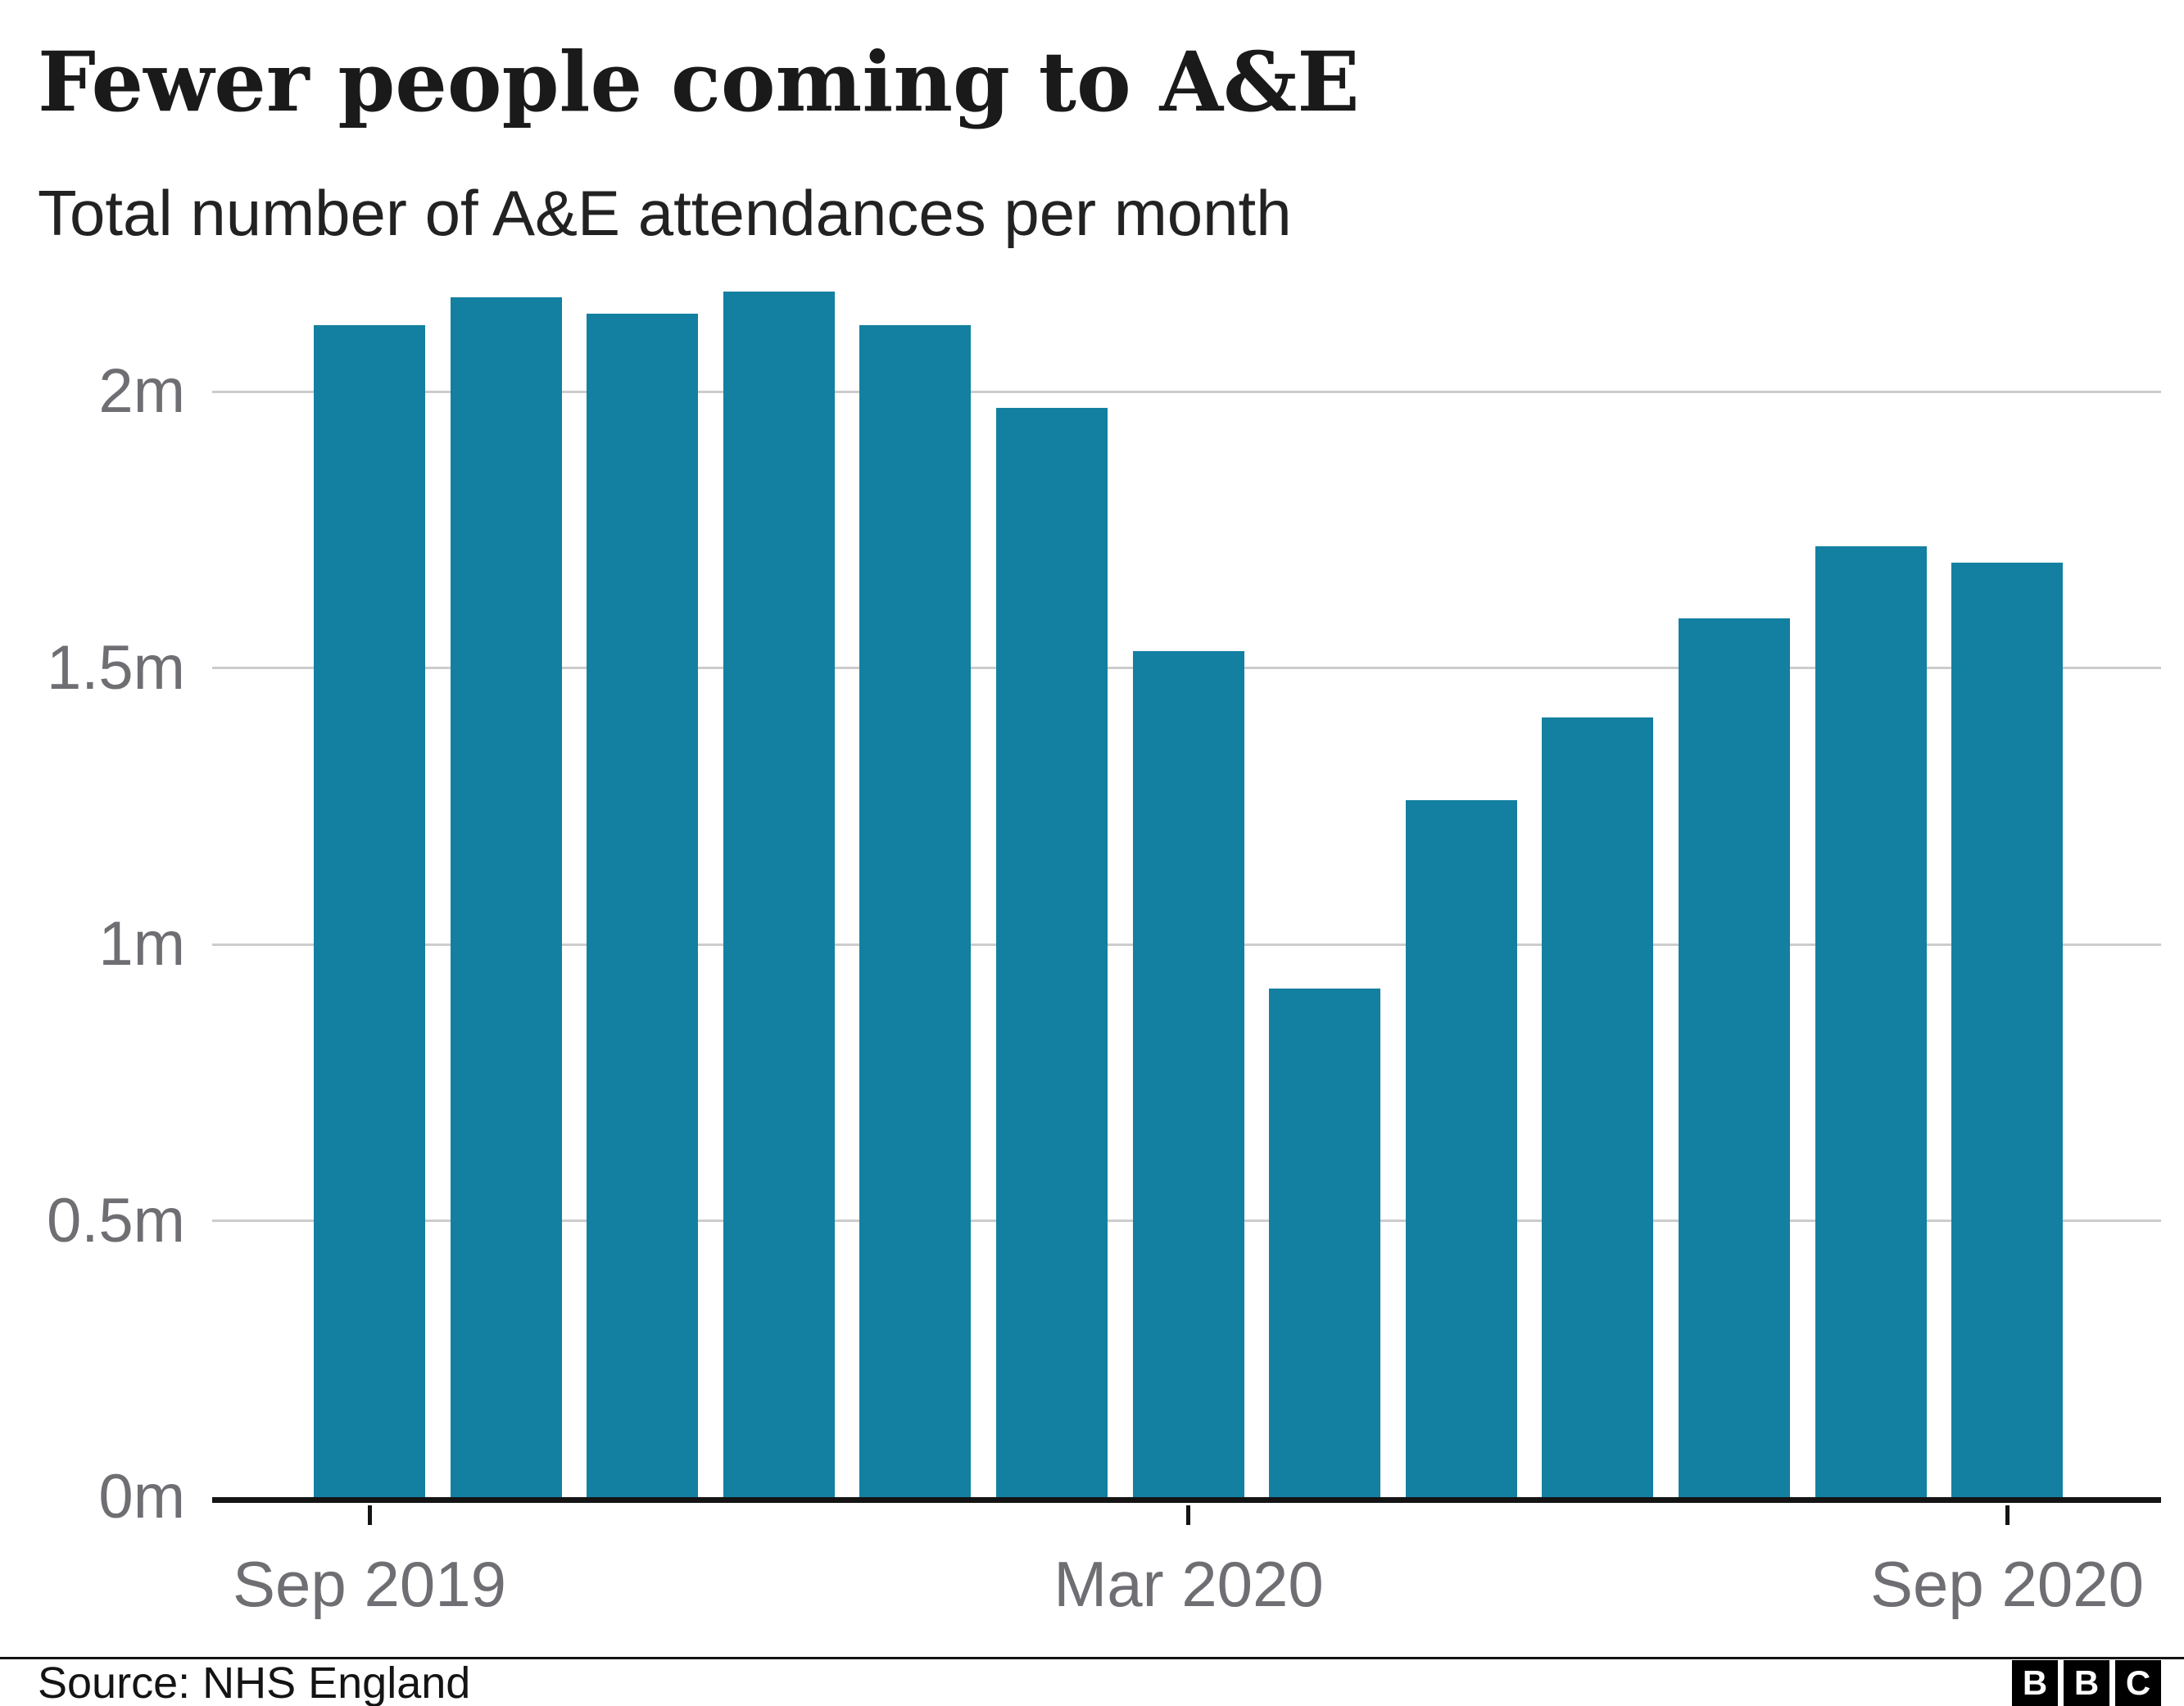 The height and width of the screenshot is (1706, 2184). I want to click on y-axis-tick-label: 0.5m, so click(116, 1221).